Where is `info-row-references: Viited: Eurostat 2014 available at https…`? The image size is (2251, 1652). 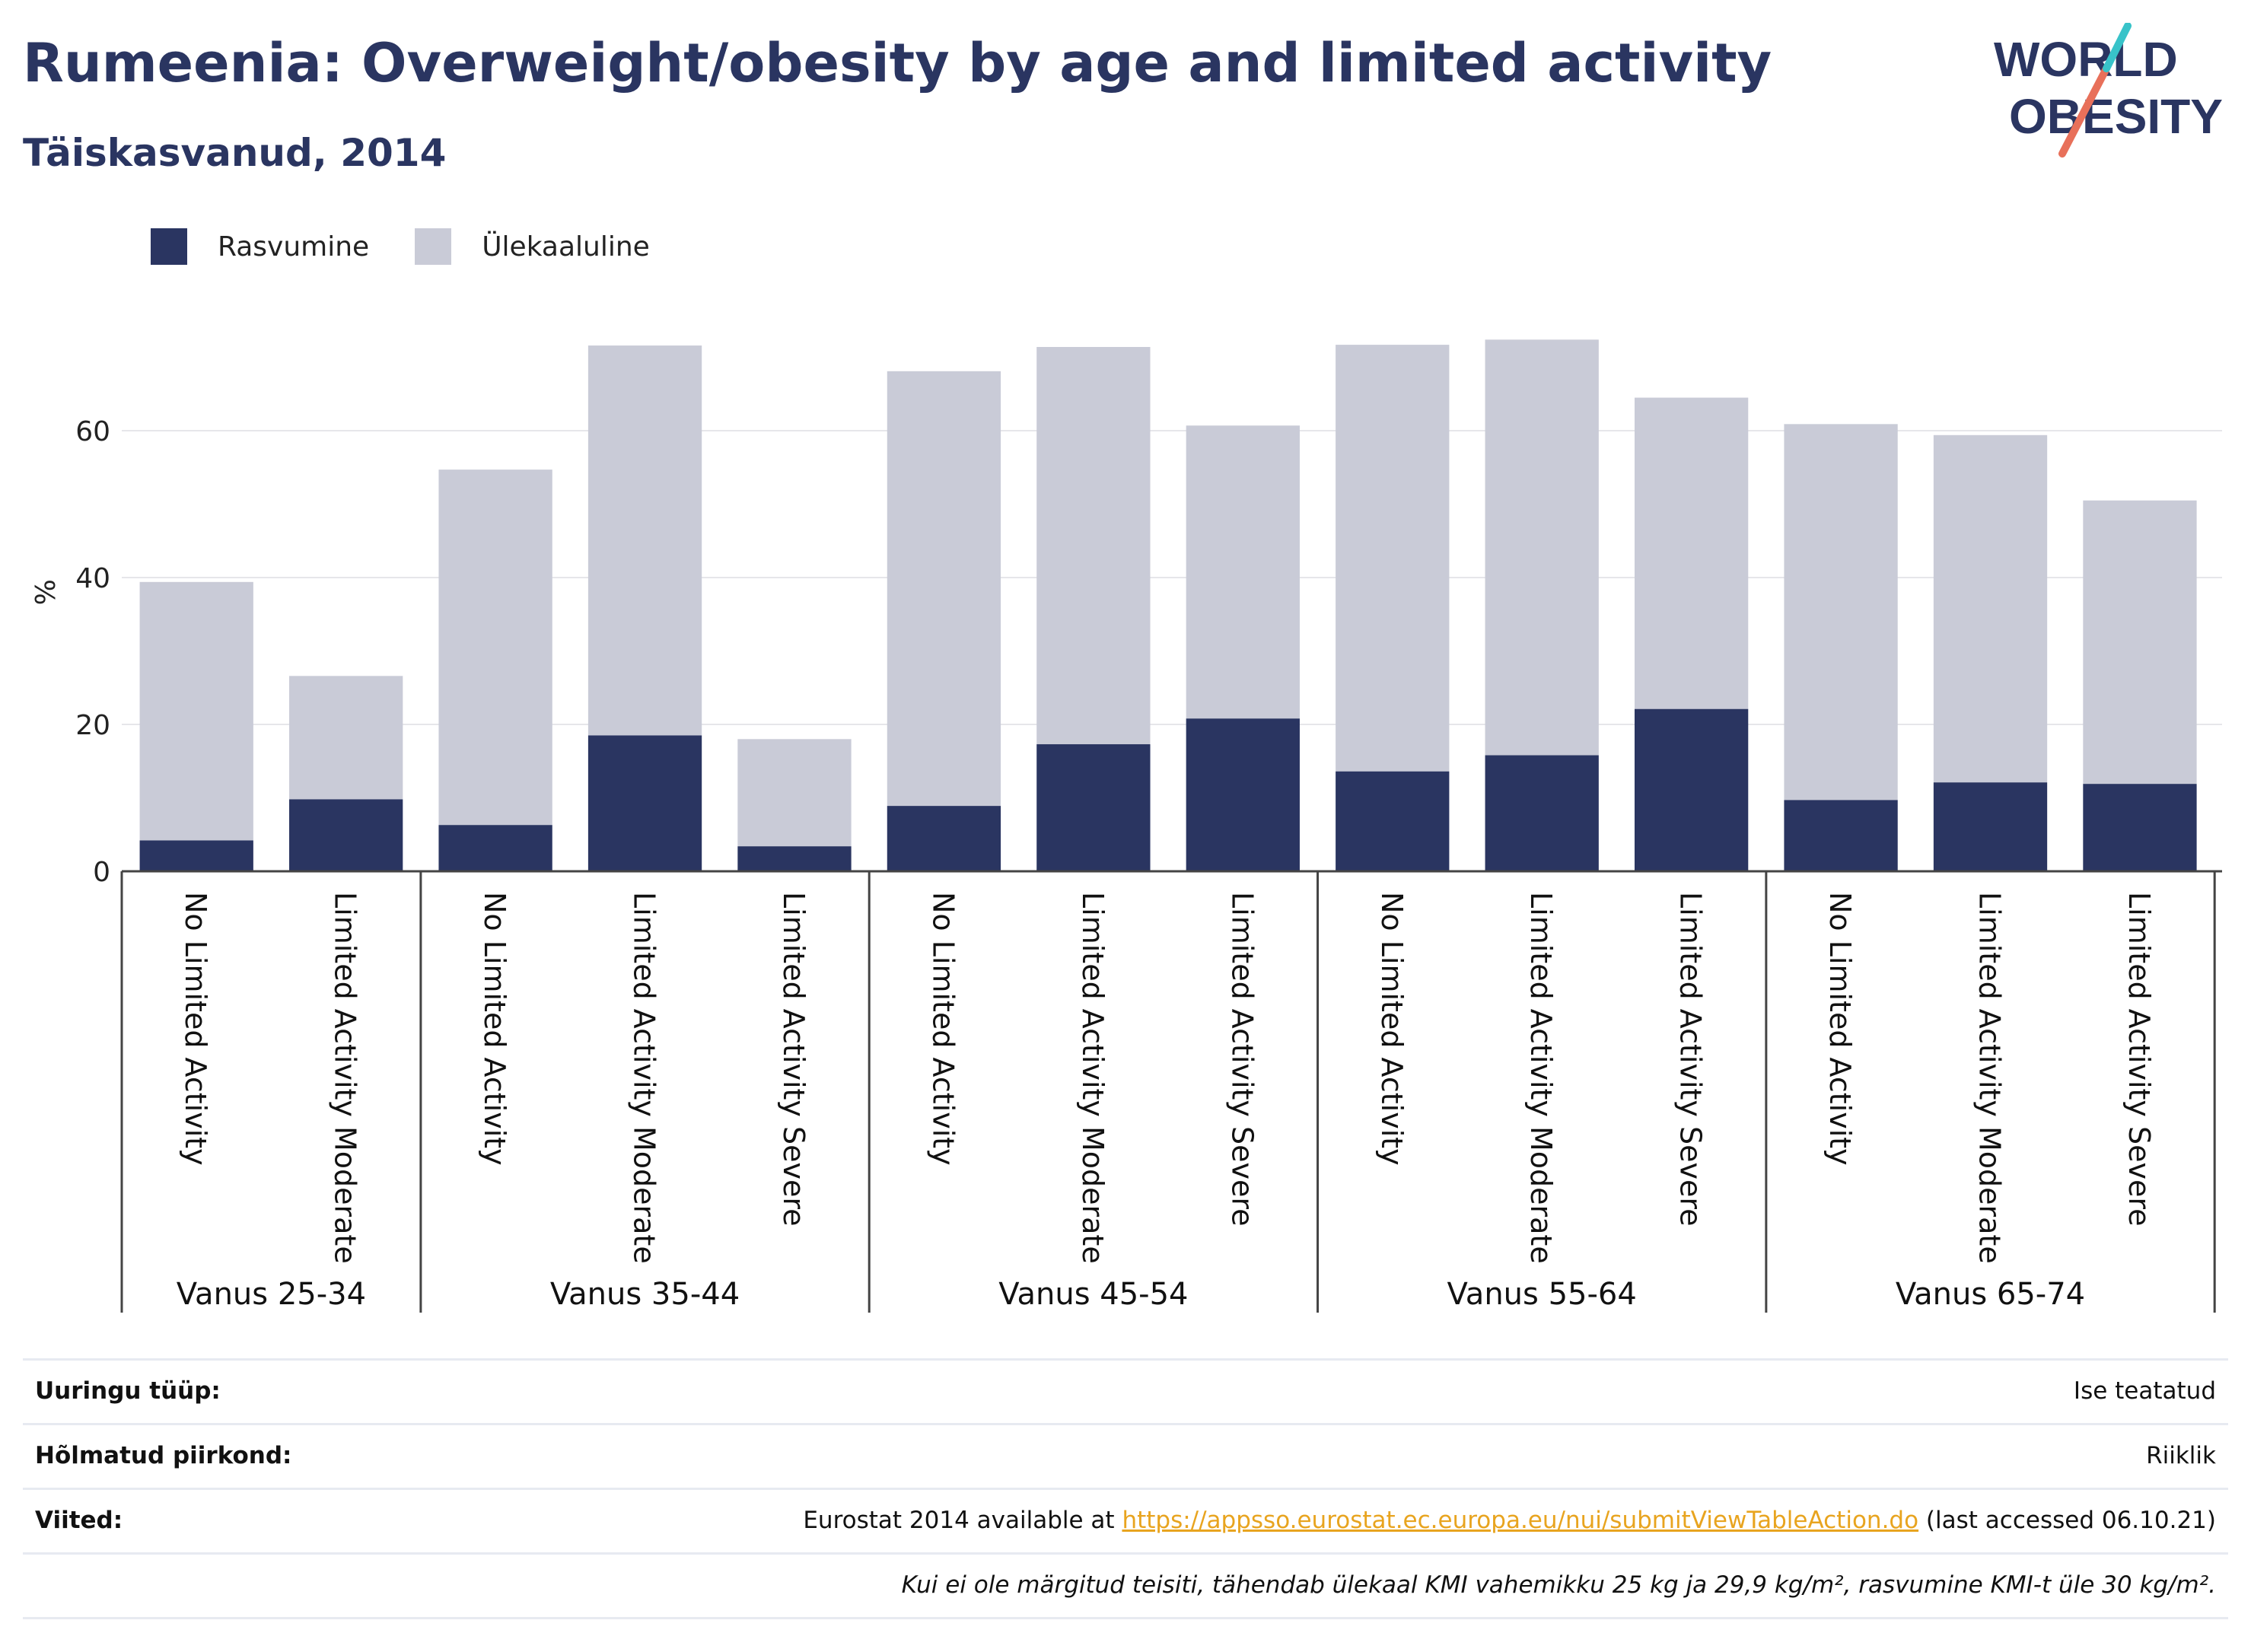
info-row-references: Viited: Eurostat 2014 available at https… is located at coordinates (1125, 1520).